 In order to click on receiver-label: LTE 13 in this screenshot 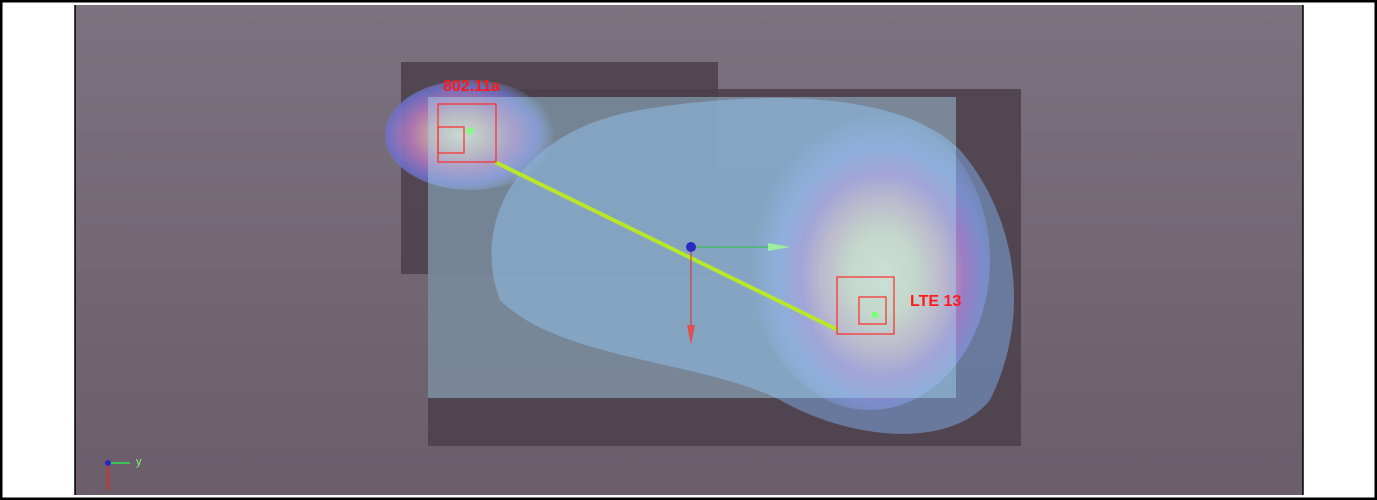, I will do `click(935, 301)`.